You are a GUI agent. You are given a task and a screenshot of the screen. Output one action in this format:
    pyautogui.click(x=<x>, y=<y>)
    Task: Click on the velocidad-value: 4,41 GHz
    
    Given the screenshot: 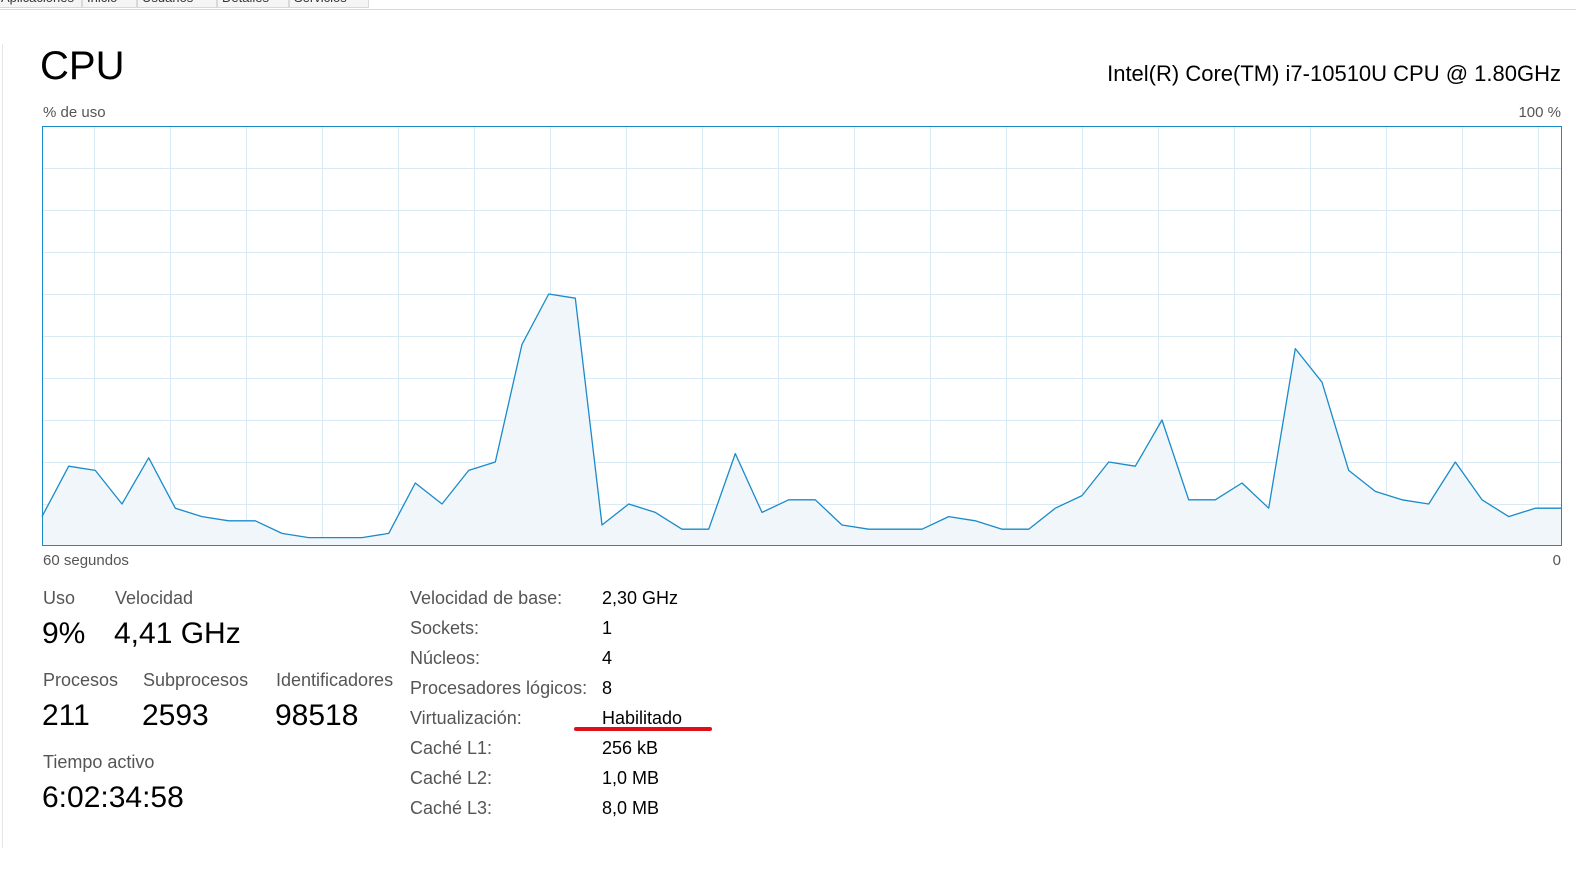 What is the action you would take?
    pyautogui.click(x=177, y=633)
    